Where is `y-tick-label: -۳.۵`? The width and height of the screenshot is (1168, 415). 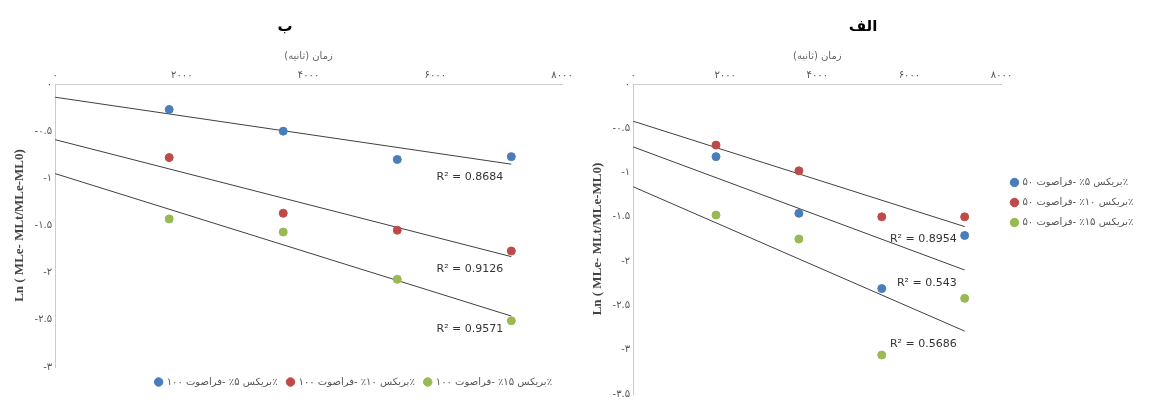
y-tick-label: -۳.۵ is located at coordinates (621, 393).